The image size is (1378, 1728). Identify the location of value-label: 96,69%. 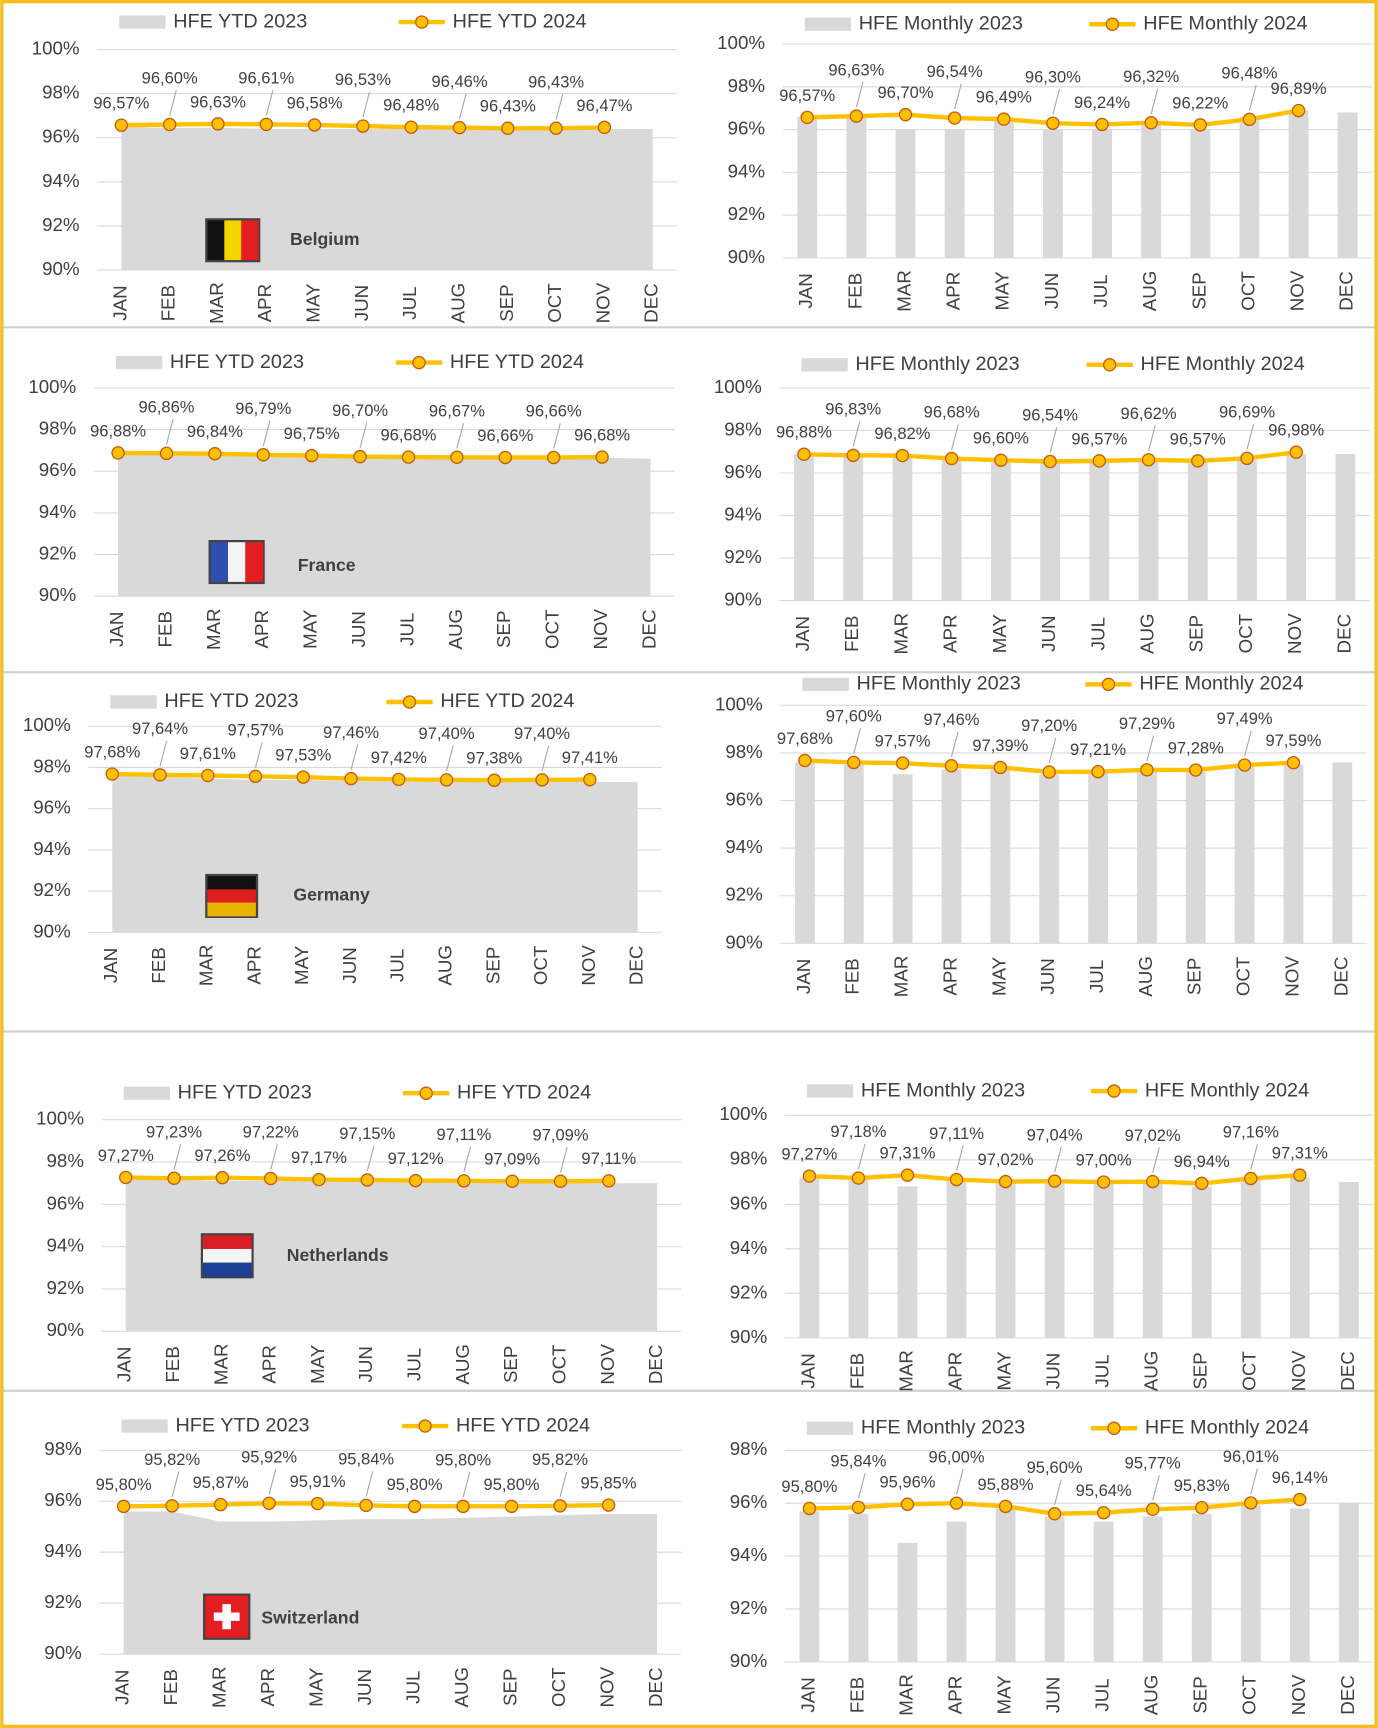
(1247, 411).